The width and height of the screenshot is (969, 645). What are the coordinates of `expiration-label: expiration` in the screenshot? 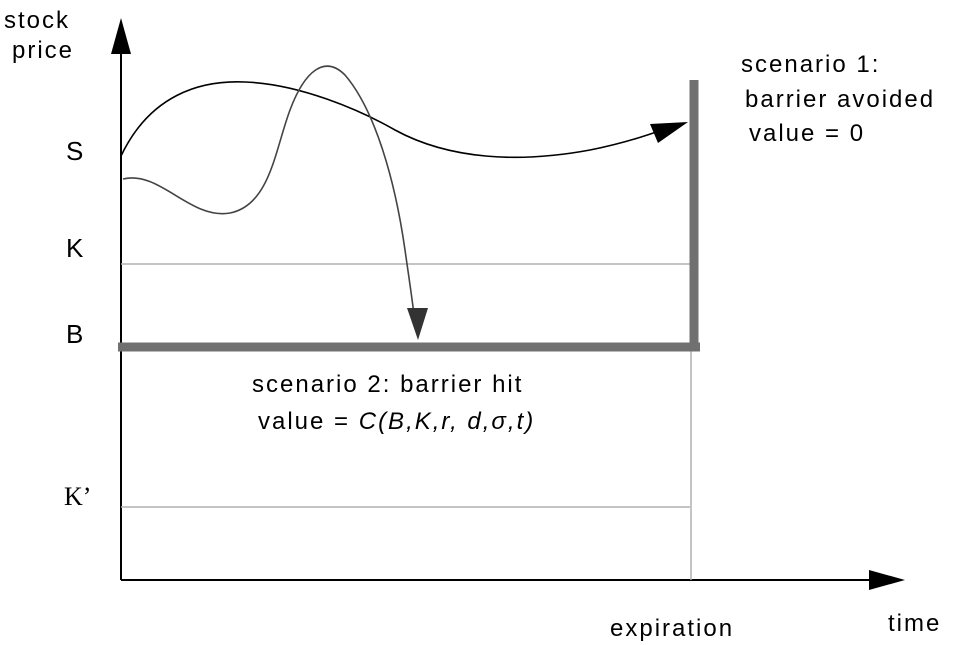 It's located at (672, 628).